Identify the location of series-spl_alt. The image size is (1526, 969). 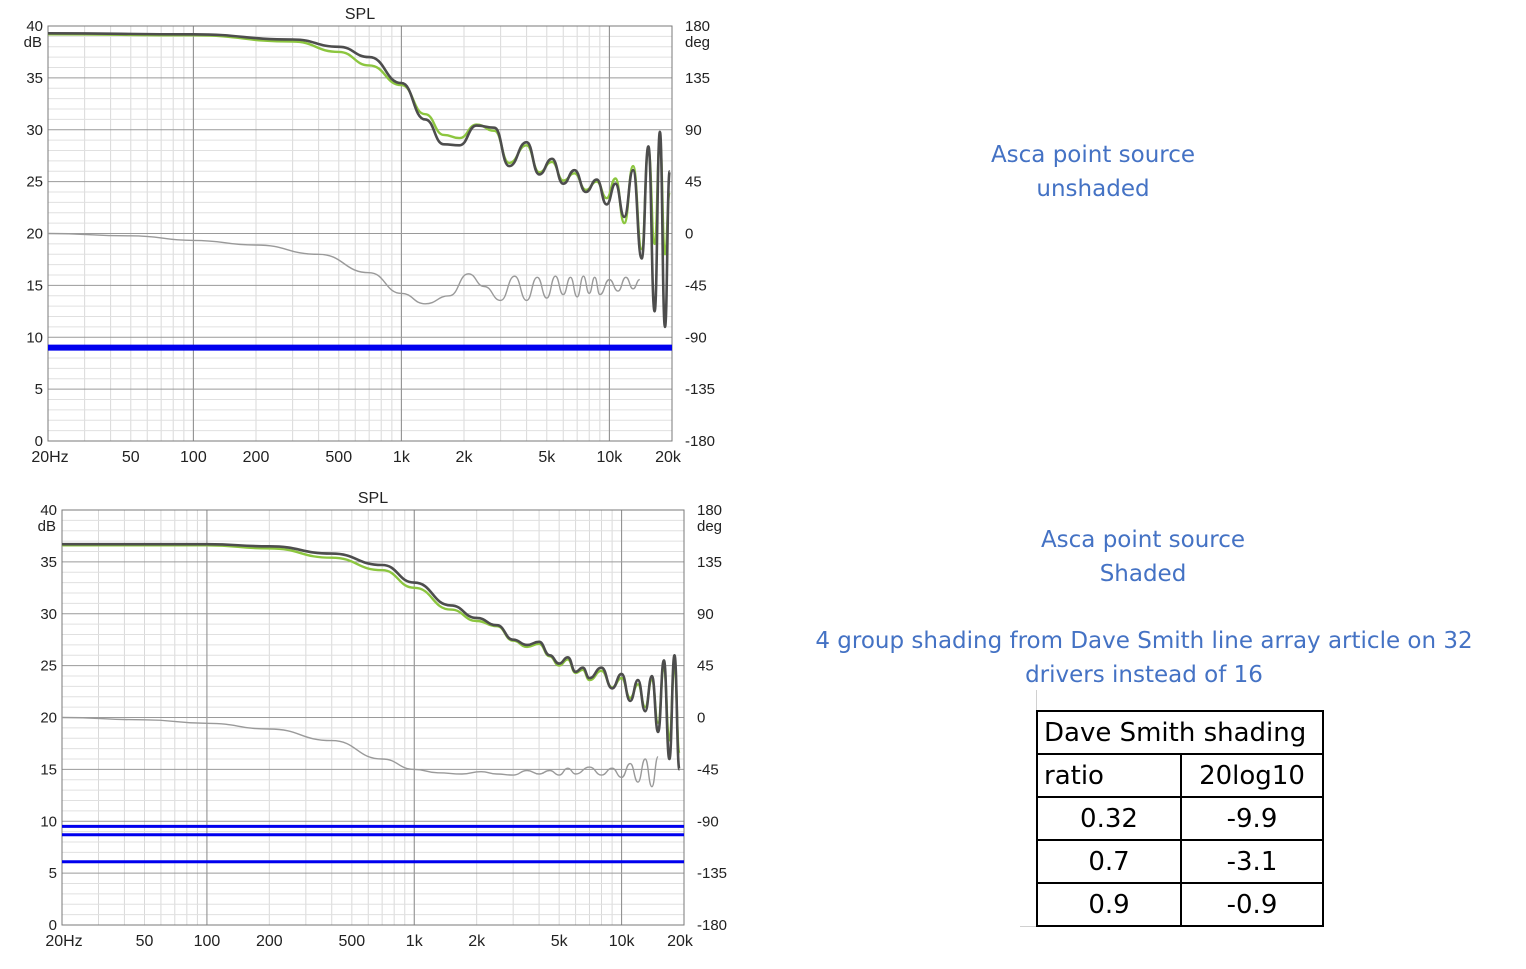
(371, 649).